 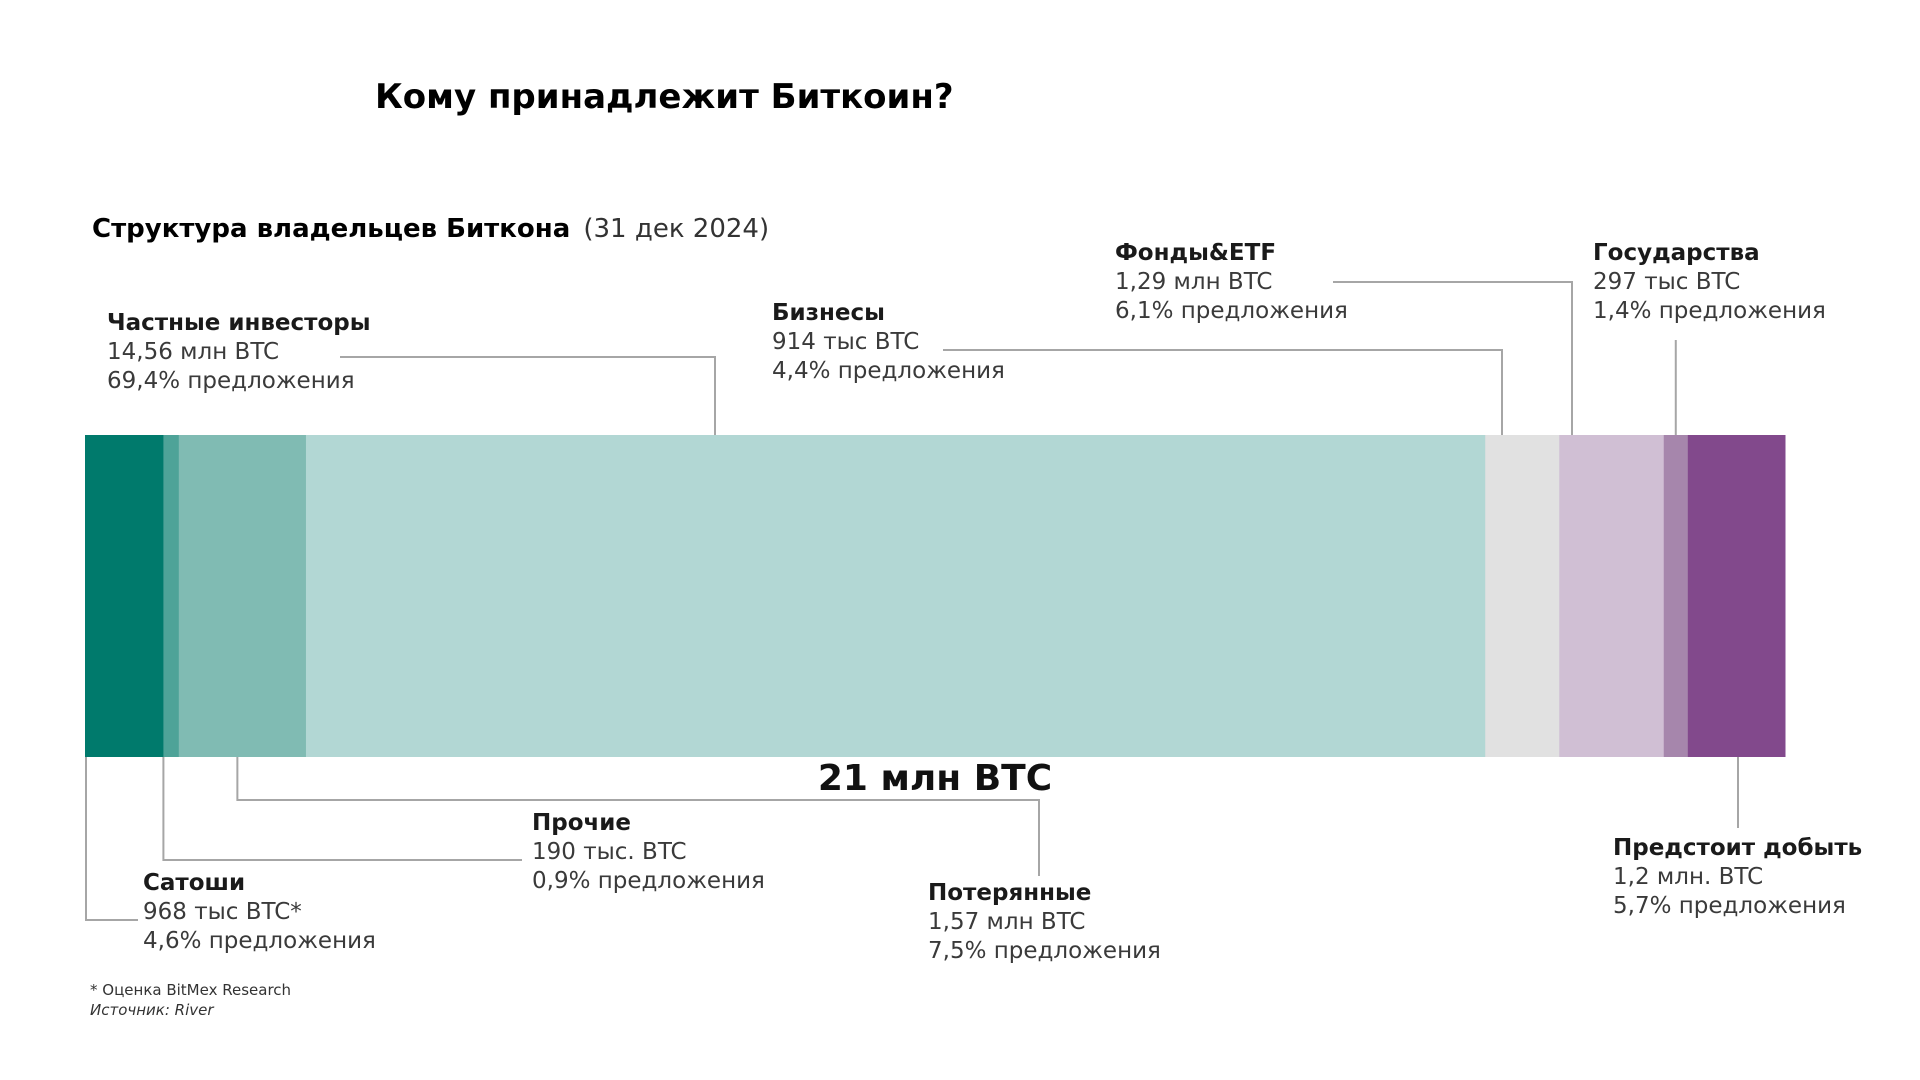 I want to click on label-other: Прочие 190 тыс. BTC 0,9% предложения, so click(x=648, y=852).